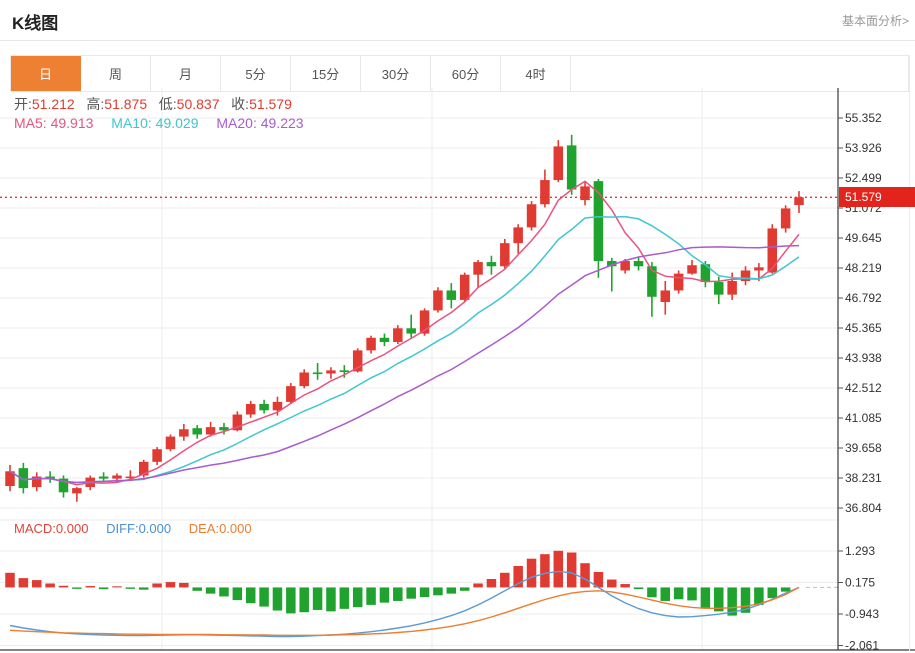  I want to click on dea-value-legend: DEA:0.000, so click(220, 528).